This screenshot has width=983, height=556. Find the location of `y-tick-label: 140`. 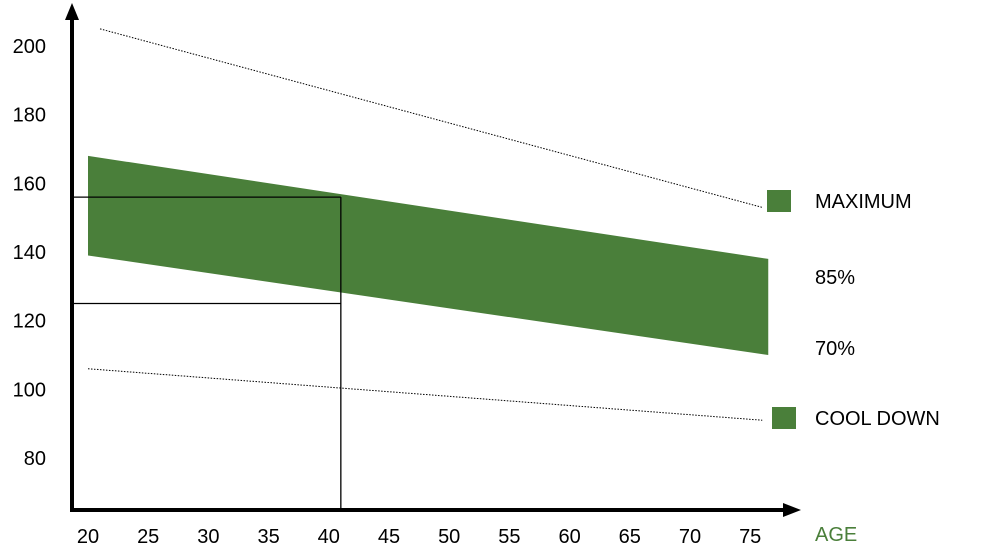

y-tick-label: 140 is located at coordinates (29, 253).